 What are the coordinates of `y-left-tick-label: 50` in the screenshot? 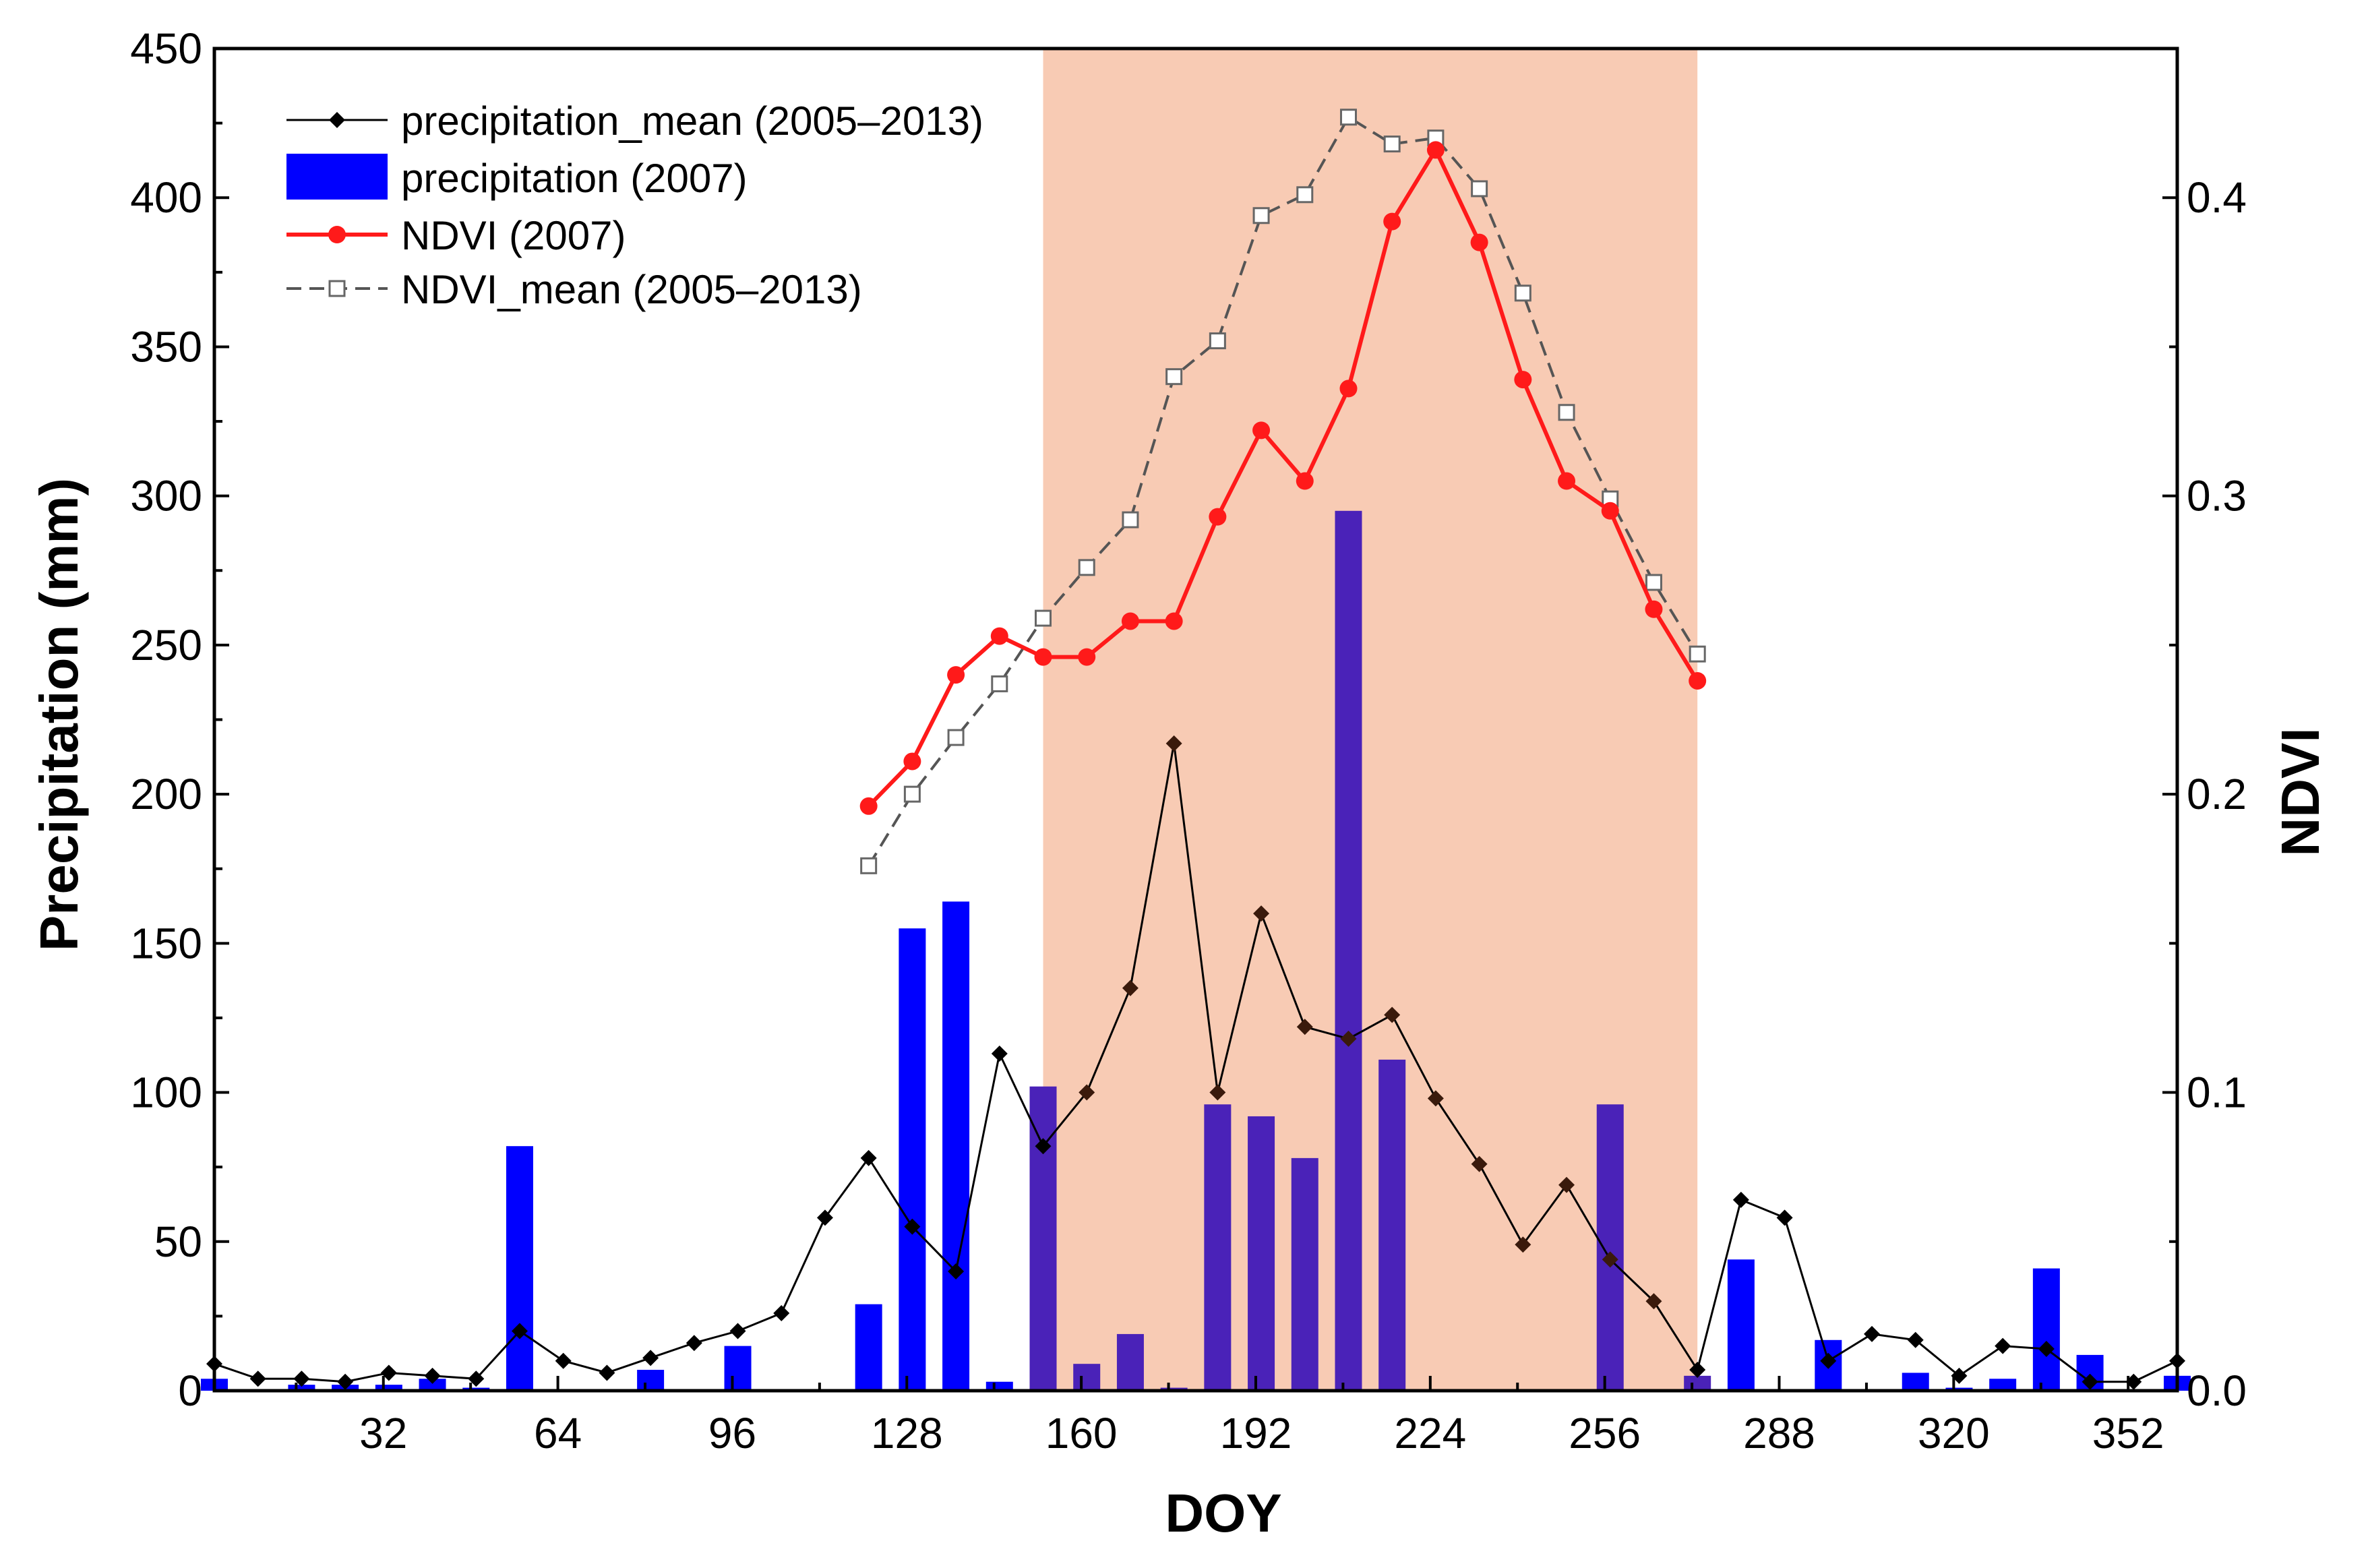 It's located at (178, 1241).